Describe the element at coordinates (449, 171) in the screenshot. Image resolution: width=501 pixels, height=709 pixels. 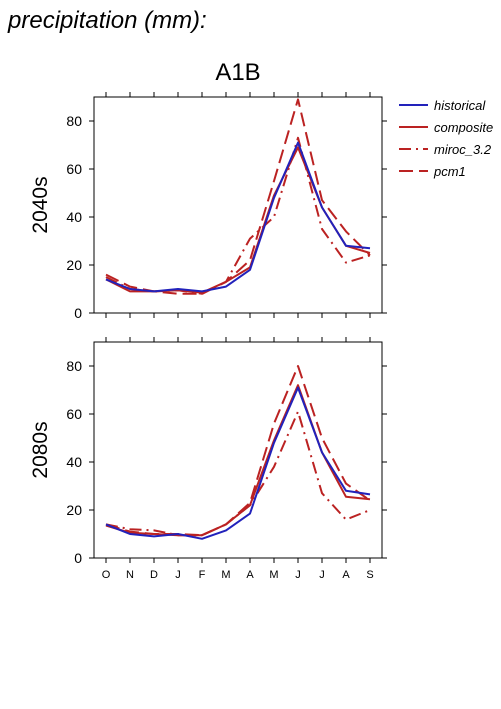
I see `legend-label-pcm1: pcm1` at that location.